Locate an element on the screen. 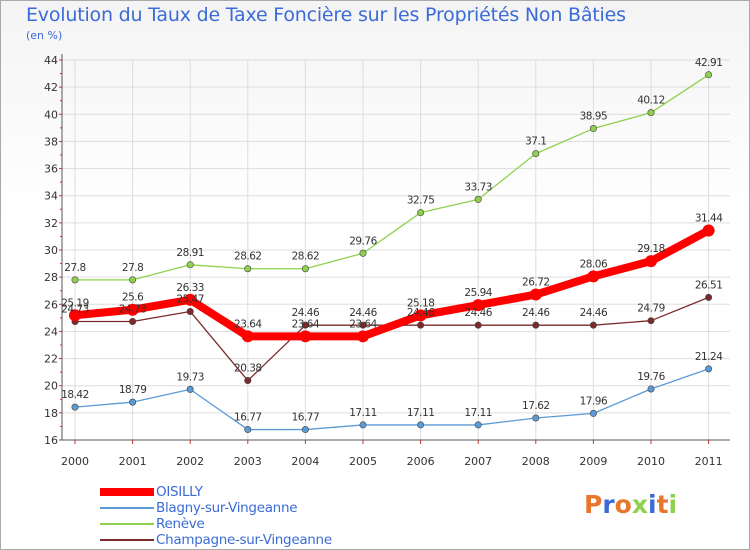 The width and height of the screenshot is (750, 550). data-label: 24.79 is located at coordinates (651, 309).